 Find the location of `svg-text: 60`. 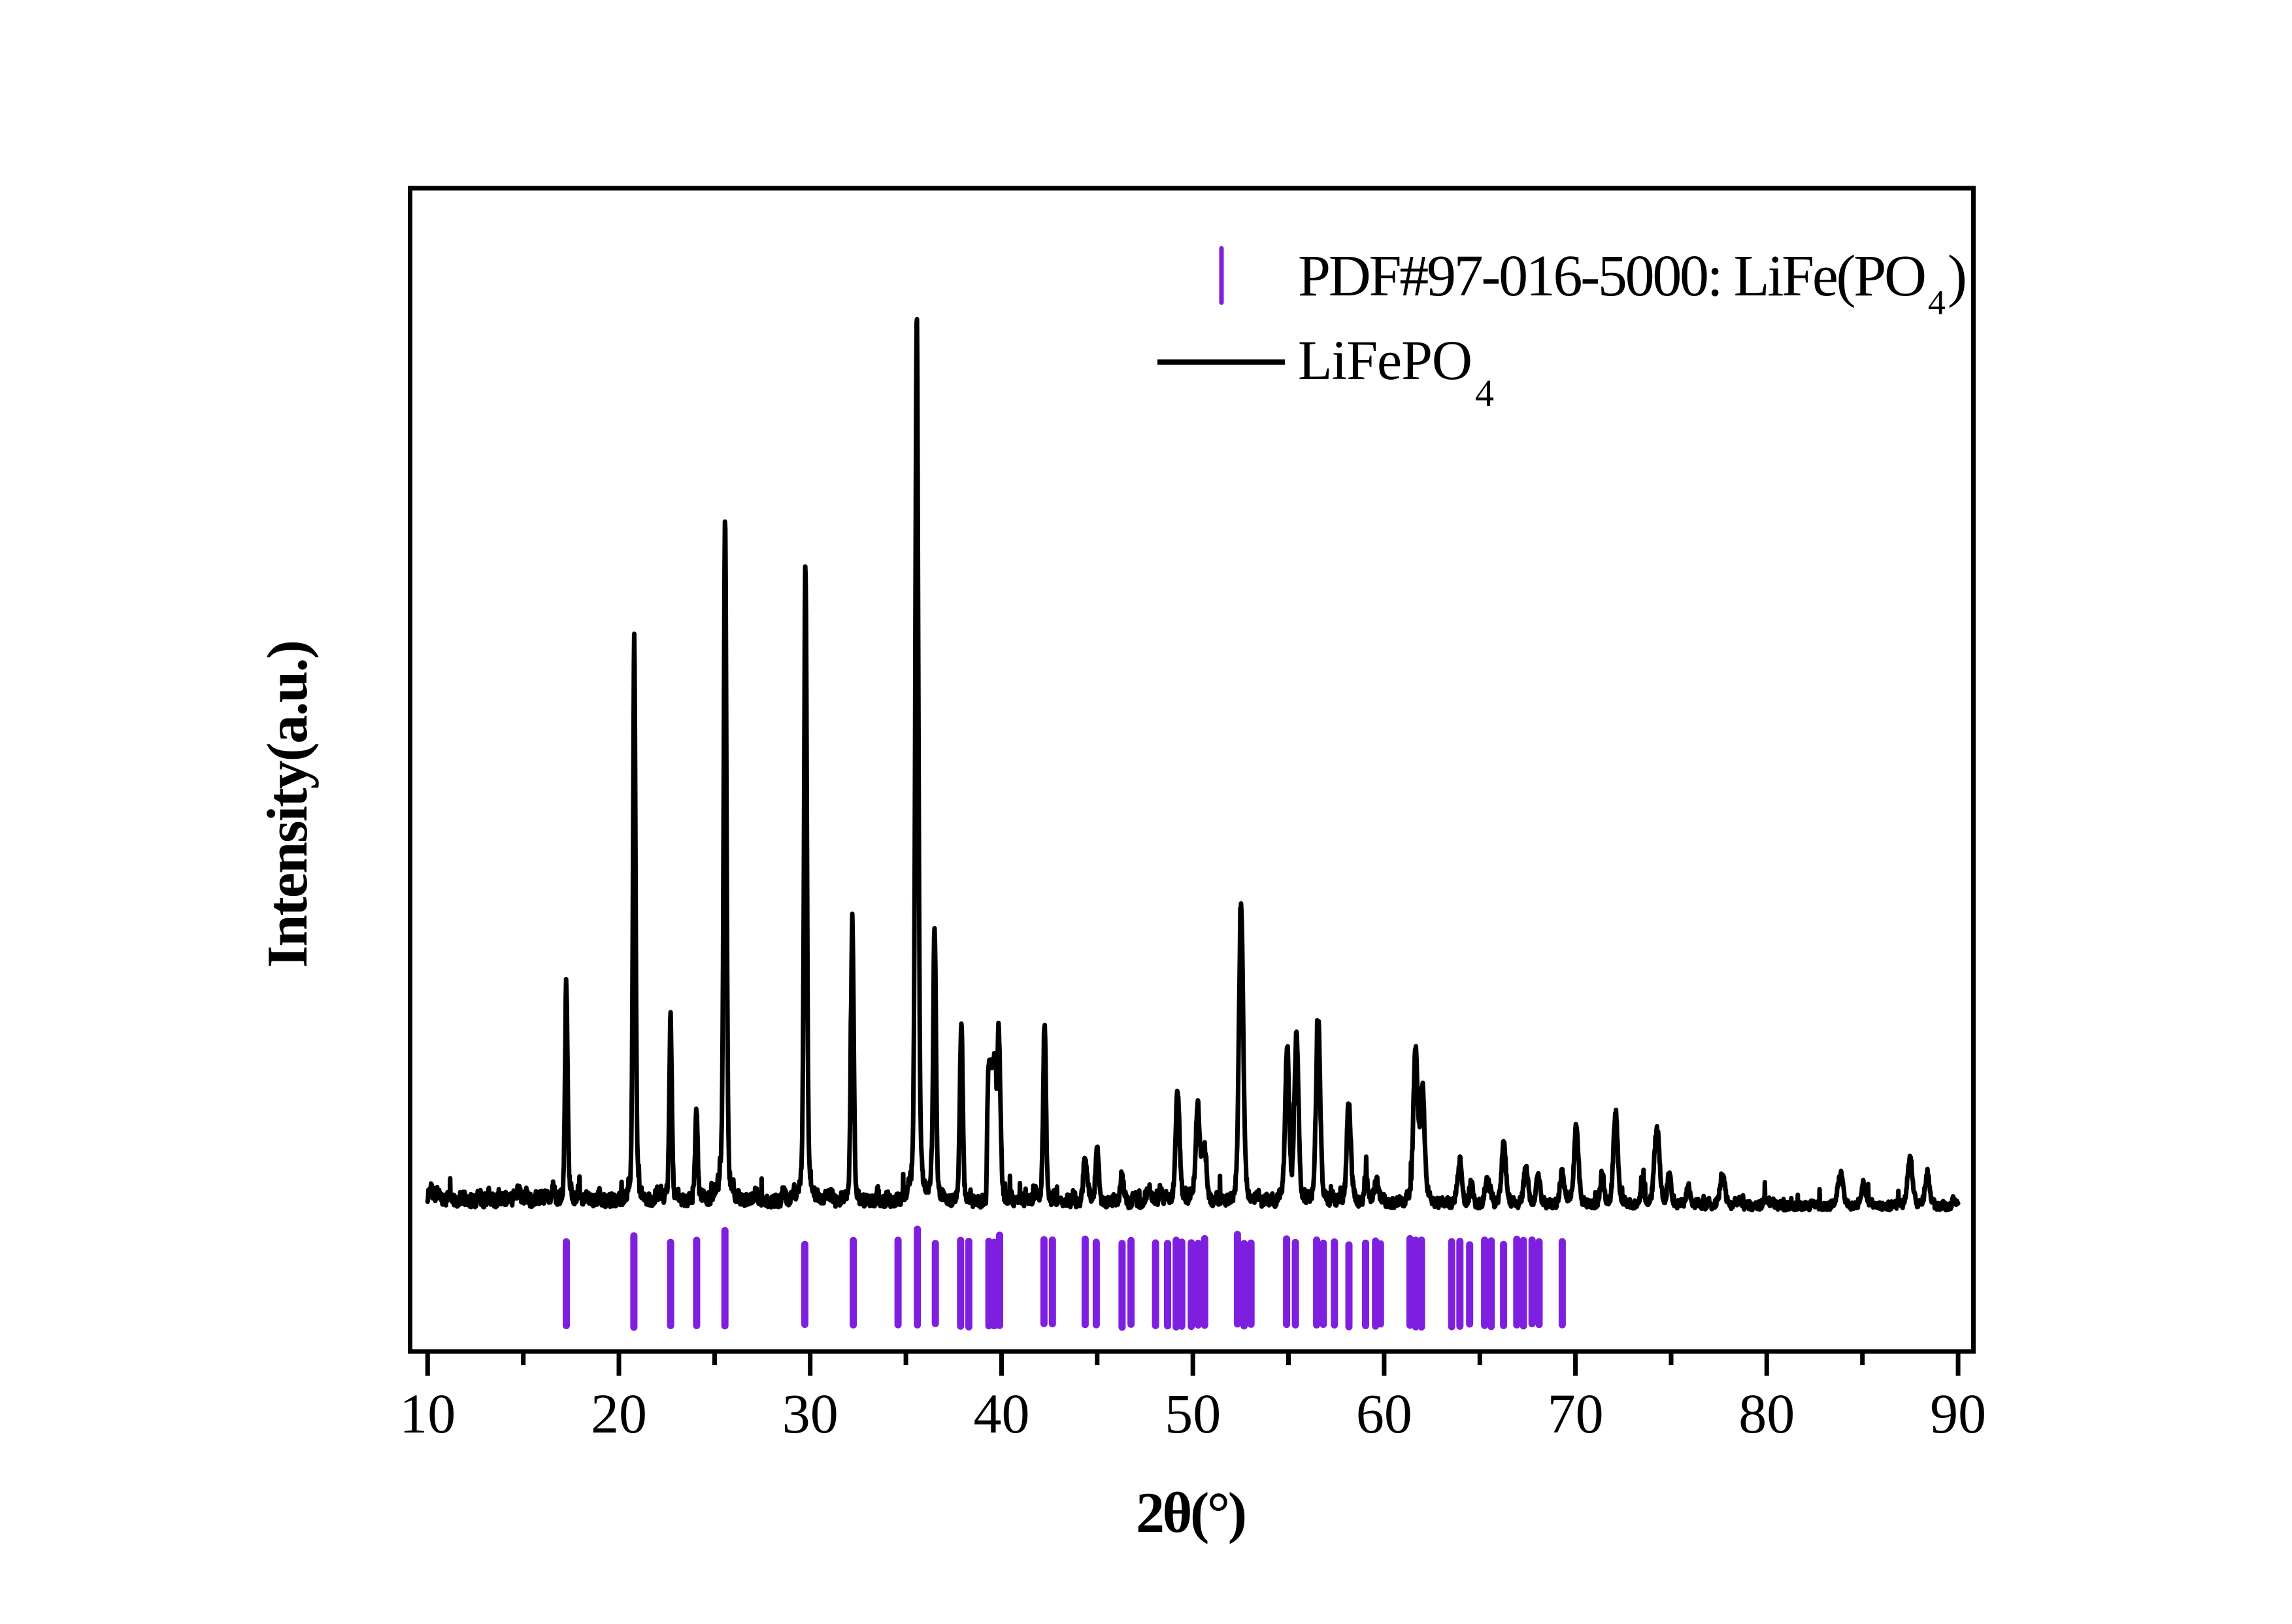

svg-text: 60 is located at coordinates (1384, 1413).